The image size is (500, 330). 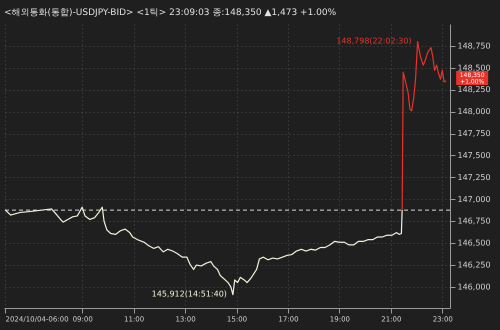 I want to click on y-tick-label: 146,000, so click(x=474, y=287).